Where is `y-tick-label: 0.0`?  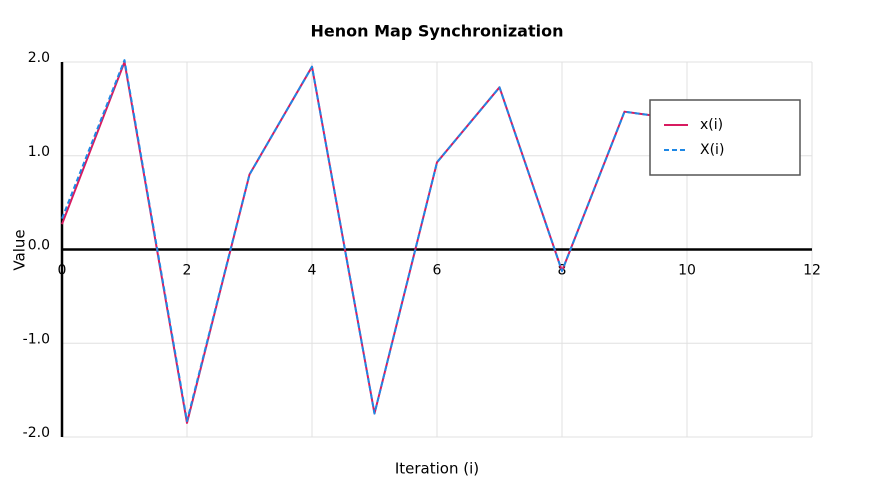 y-tick-label: 0.0 is located at coordinates (39, 246).